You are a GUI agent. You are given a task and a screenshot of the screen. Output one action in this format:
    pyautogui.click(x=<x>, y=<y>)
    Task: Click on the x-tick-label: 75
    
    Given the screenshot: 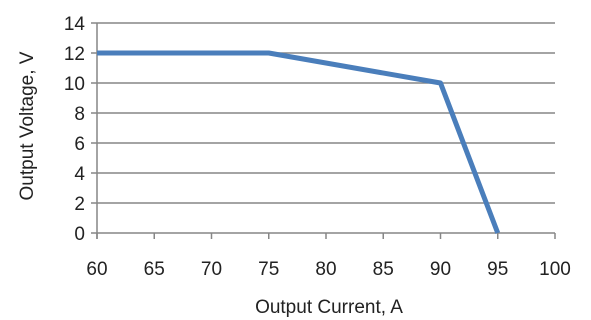 What is the action you would take?
    pyautogui.click(x=268, y=269)
    